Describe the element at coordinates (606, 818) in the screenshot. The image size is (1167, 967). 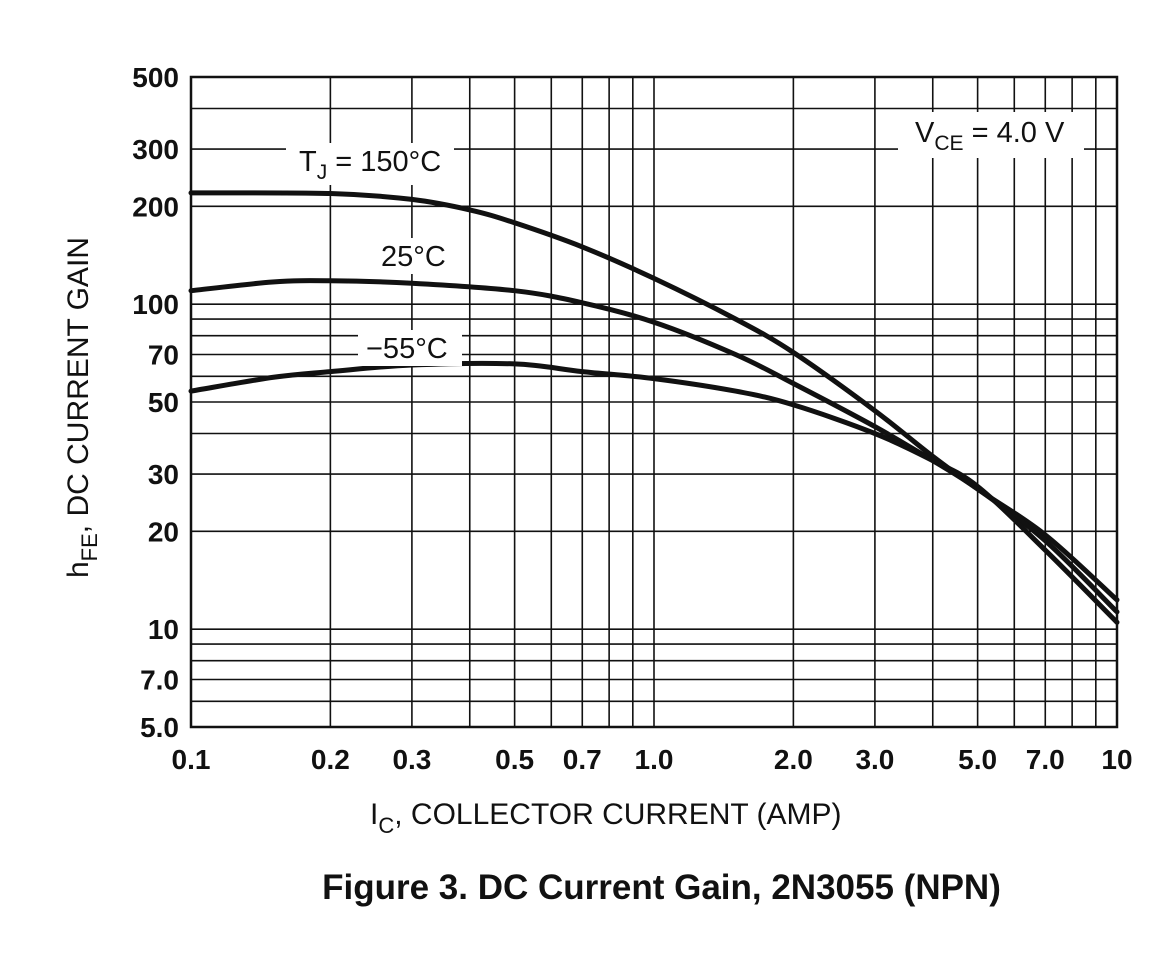
I see `x-axis-label: IC, COLLECTOR CURRENT (AMP)` at that location.